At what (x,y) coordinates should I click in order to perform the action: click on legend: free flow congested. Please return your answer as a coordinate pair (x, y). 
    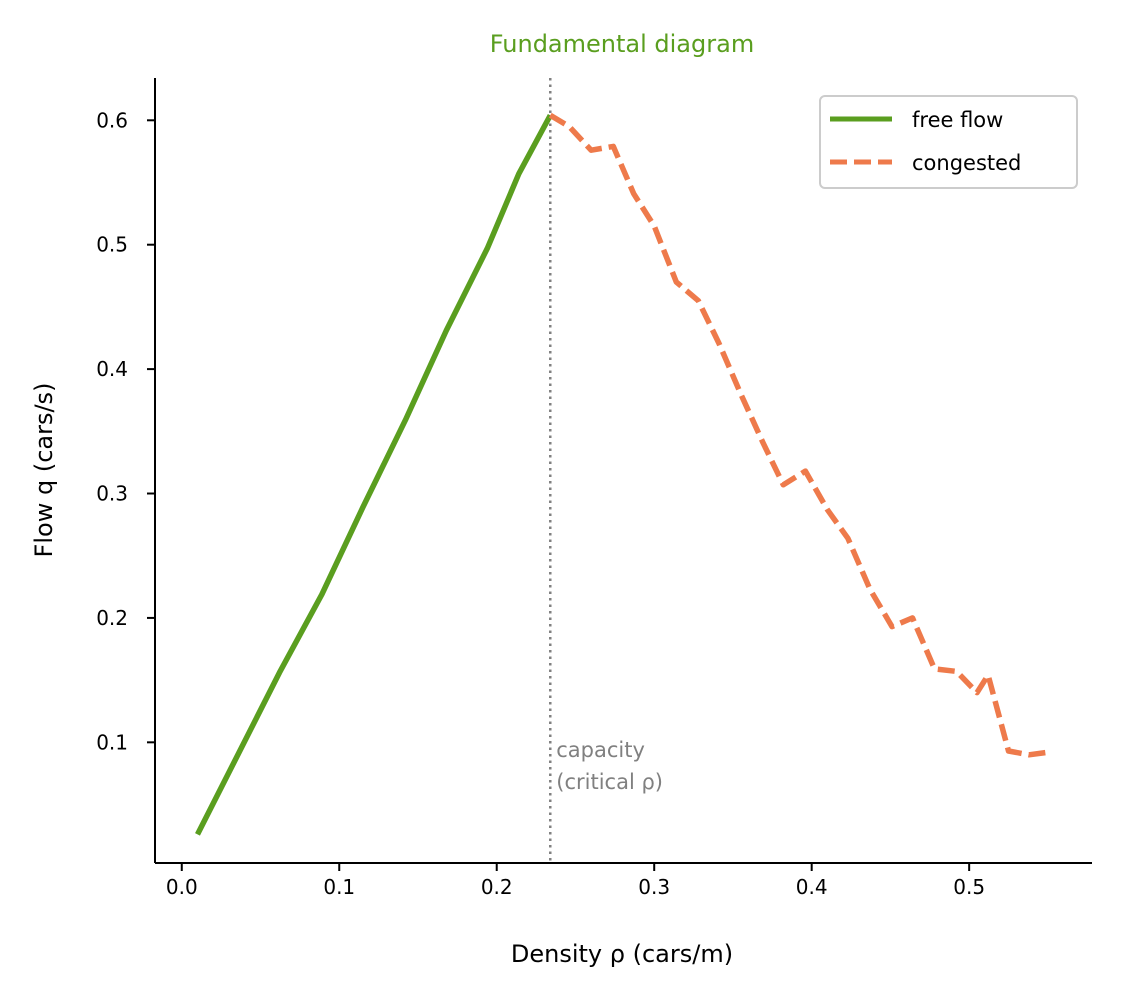
    Looking at the image, I should click on (948, 142).